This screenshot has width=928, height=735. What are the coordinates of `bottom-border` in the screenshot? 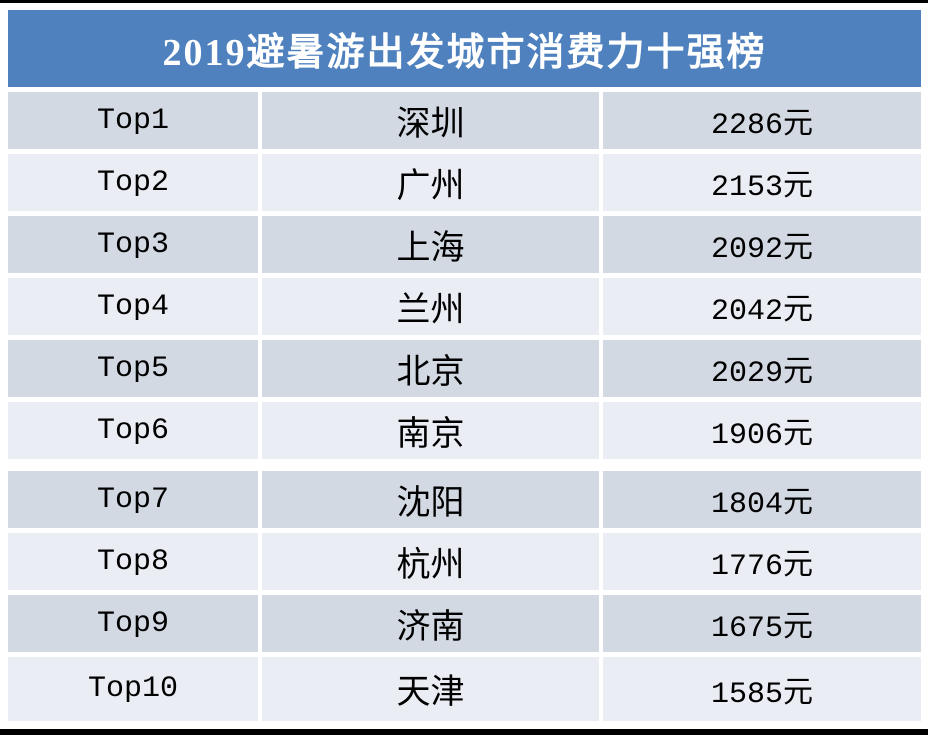 It's located at (464, 732).